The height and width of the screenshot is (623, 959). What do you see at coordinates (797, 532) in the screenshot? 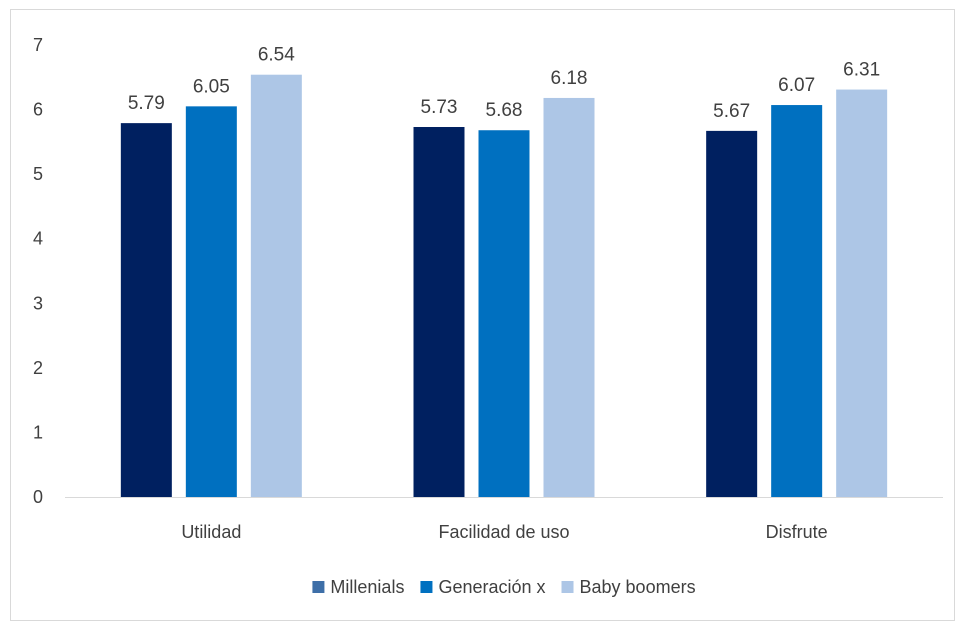
I see `category-label-disfrute: Disfrute` at bounding box center [797, 532].